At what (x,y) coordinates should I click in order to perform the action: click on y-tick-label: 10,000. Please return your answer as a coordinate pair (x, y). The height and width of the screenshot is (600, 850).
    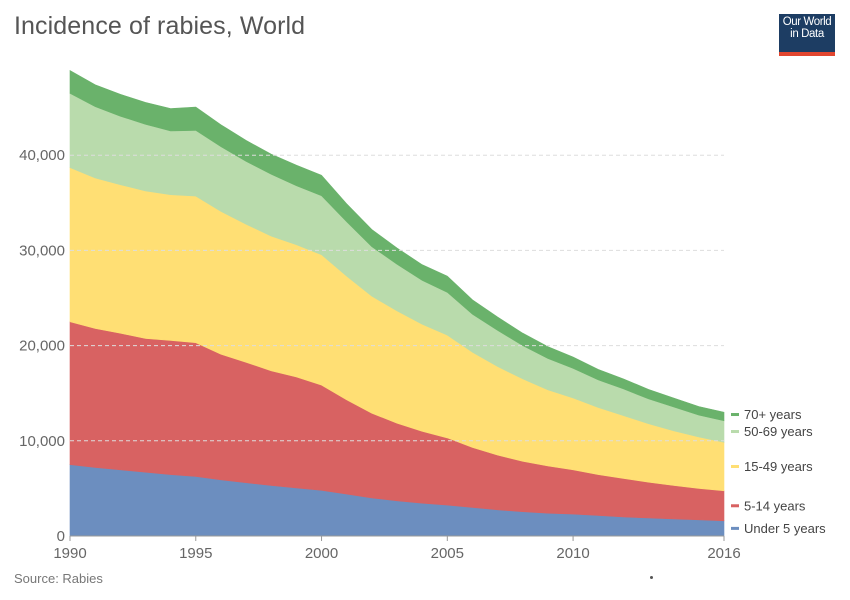
    Looking at the image, I should click on (42, 441).